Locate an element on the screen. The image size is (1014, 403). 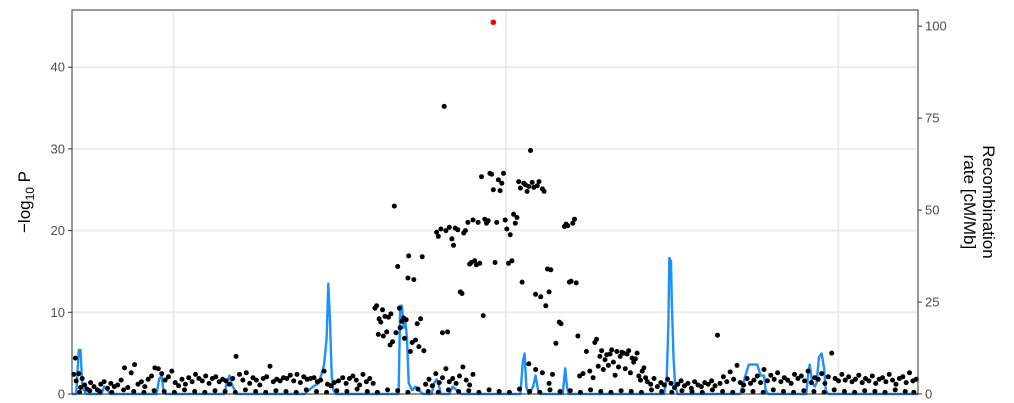
right-axis-tick-label: 100 is located at coordinates (936, 26).